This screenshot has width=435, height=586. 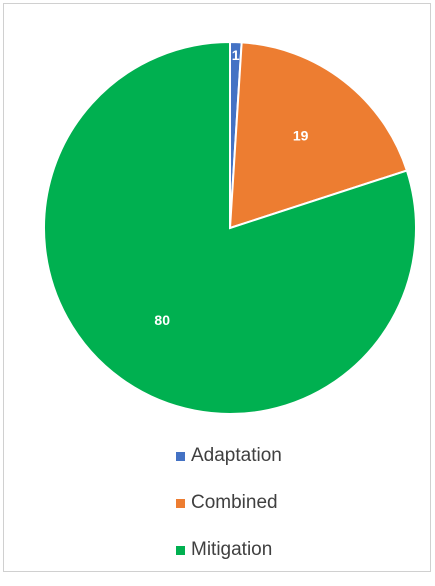 I want to click on legend-label-mitigation: Mitigation, so click(x=232, y=549).